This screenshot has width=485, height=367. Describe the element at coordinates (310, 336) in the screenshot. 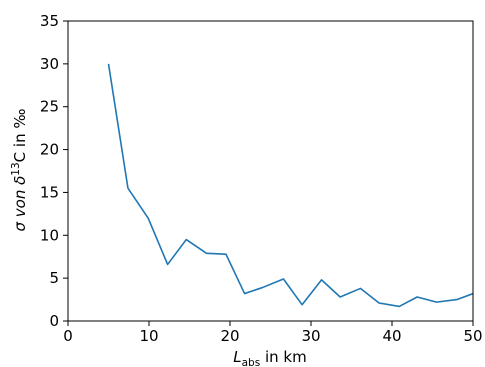

I see `x-tick-label: 30` at that location.